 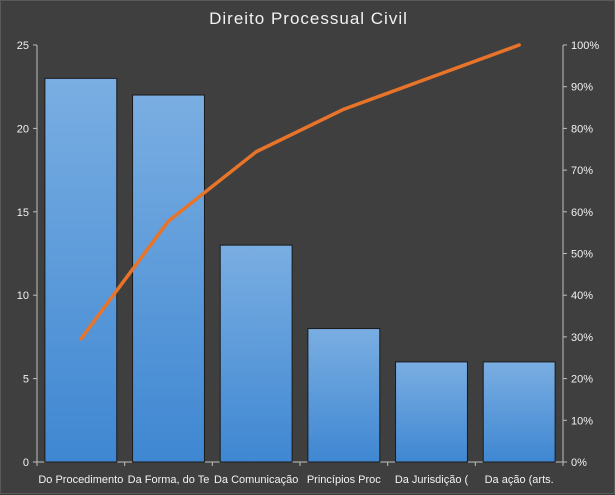 I want to click on y2-tick-label: 30%, so click(x=582, y=338).